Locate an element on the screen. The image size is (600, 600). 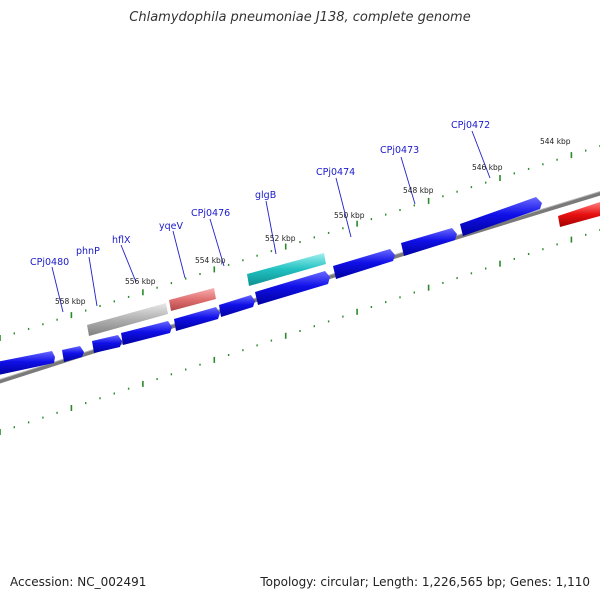
kbp-label: 550 kbp is located at coordinates (349, 215).